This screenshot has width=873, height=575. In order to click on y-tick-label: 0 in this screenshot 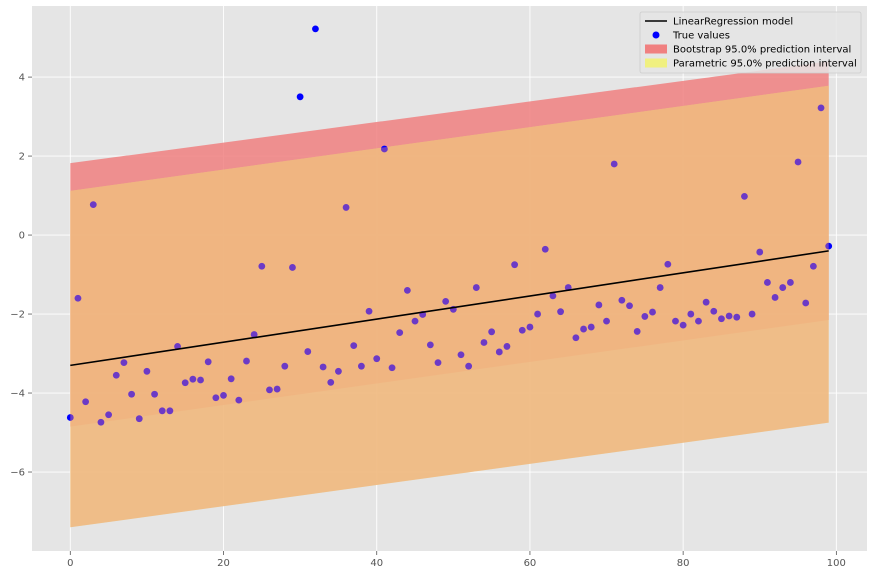, I will do `click(22, 236)`.